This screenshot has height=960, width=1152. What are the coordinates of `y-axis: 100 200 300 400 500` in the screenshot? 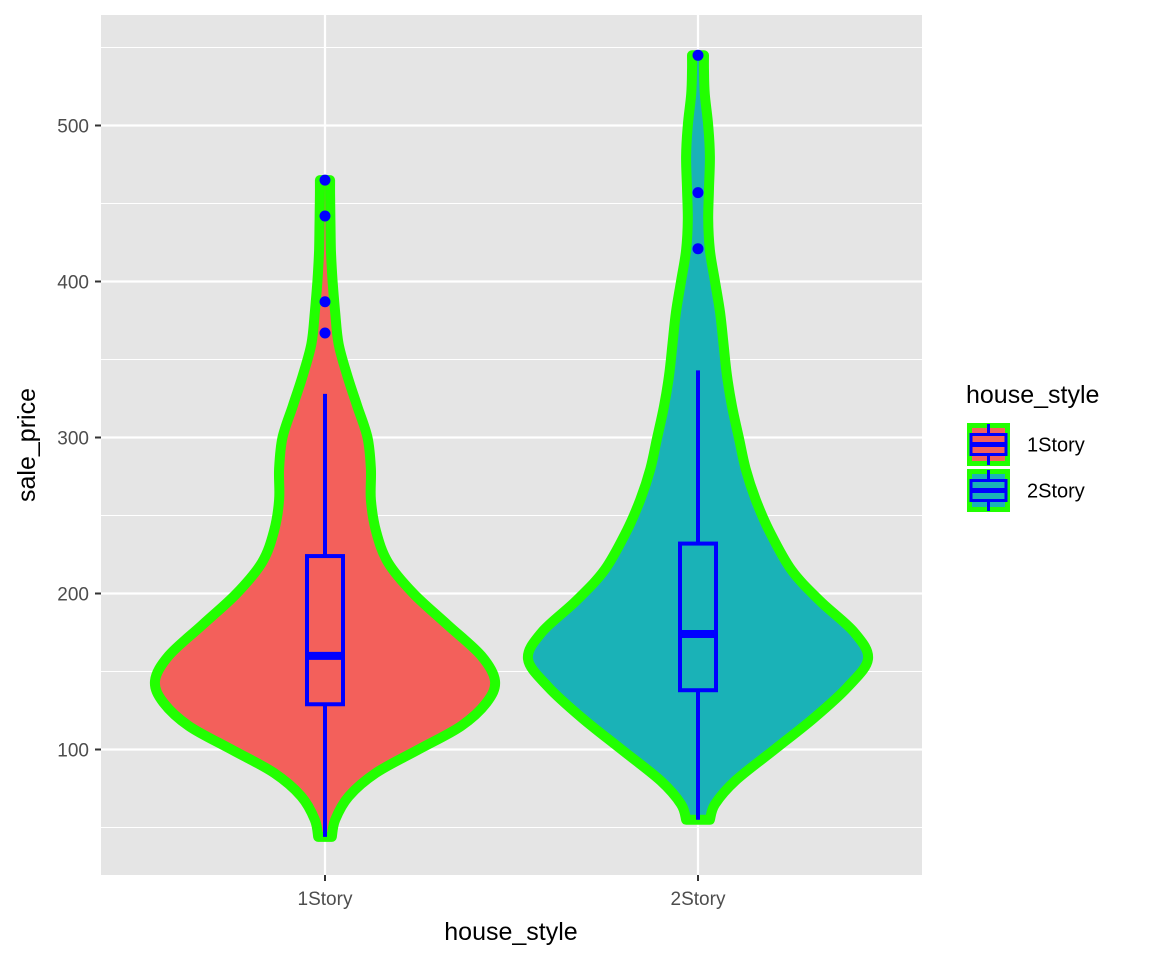 It's located at (79, 439).